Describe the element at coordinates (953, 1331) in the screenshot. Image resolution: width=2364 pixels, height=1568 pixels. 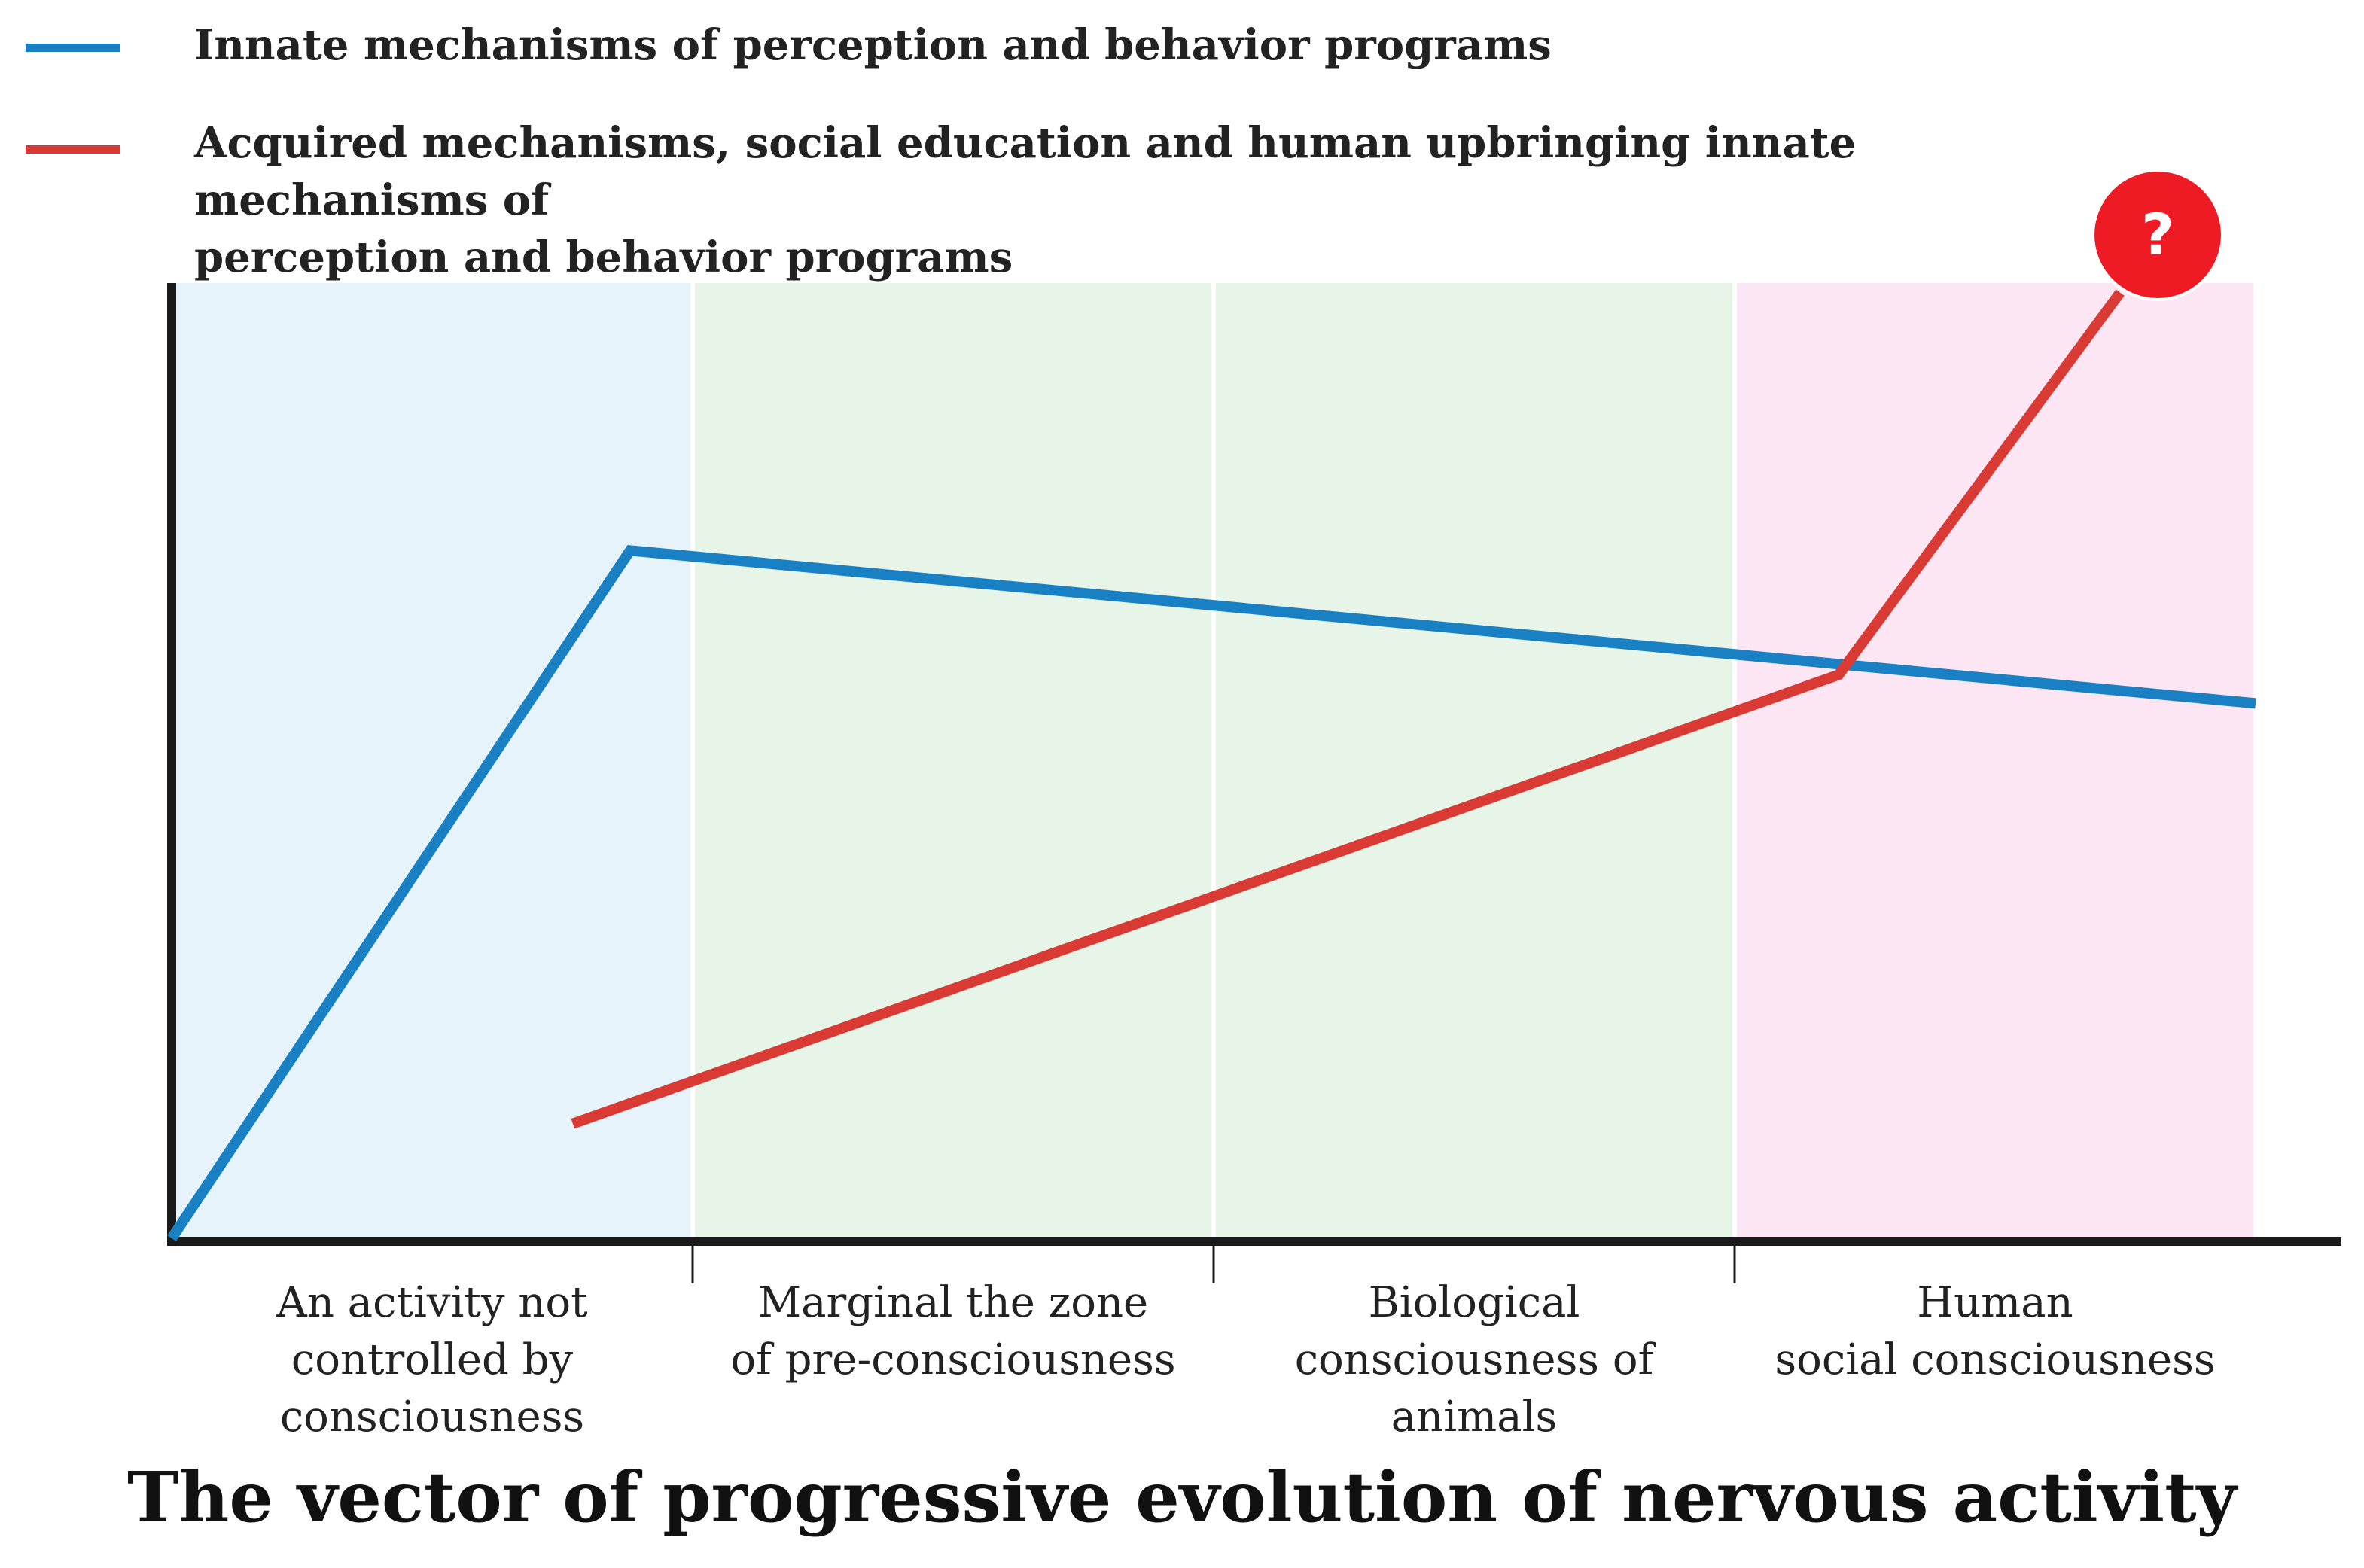
I see `category-label-2: Marginal the zone of pre-consciousness` at that location.